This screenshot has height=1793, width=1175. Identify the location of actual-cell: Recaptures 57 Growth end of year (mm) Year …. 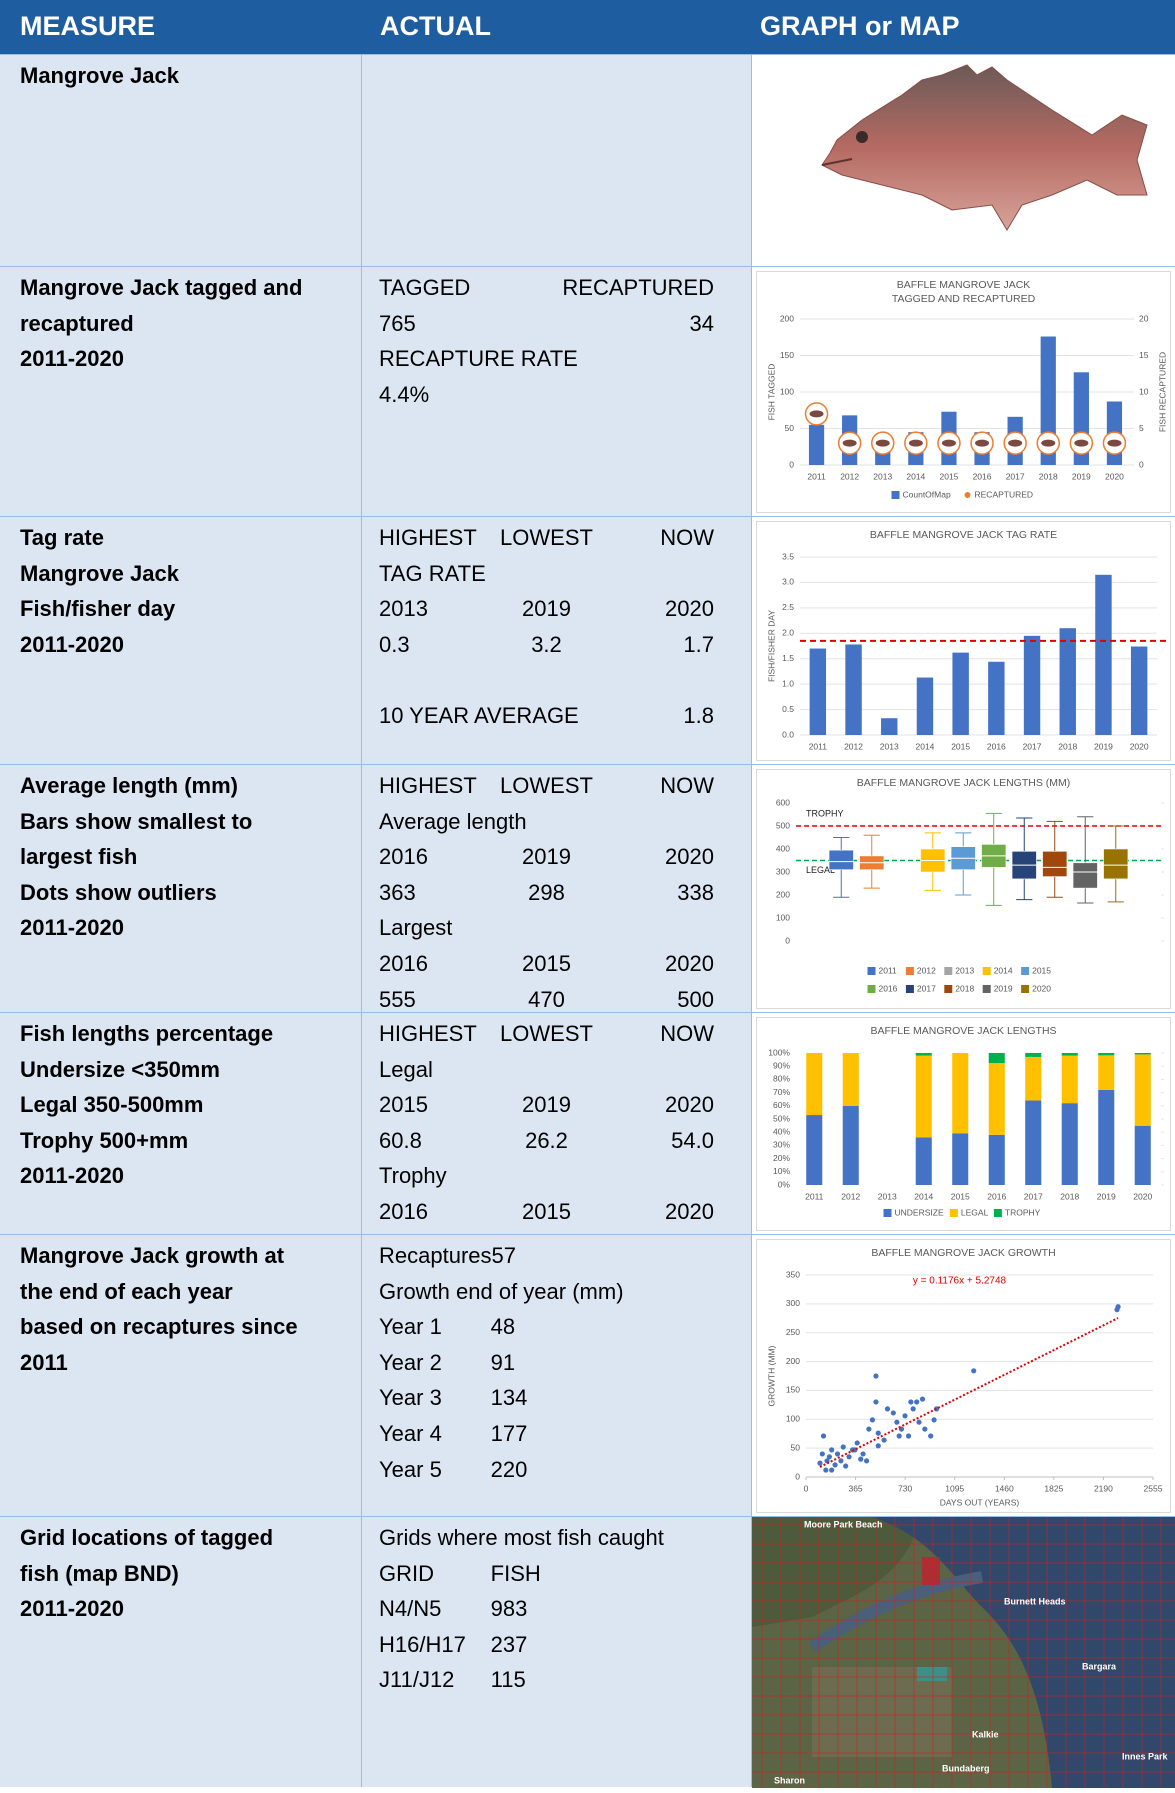
(557, 1375).